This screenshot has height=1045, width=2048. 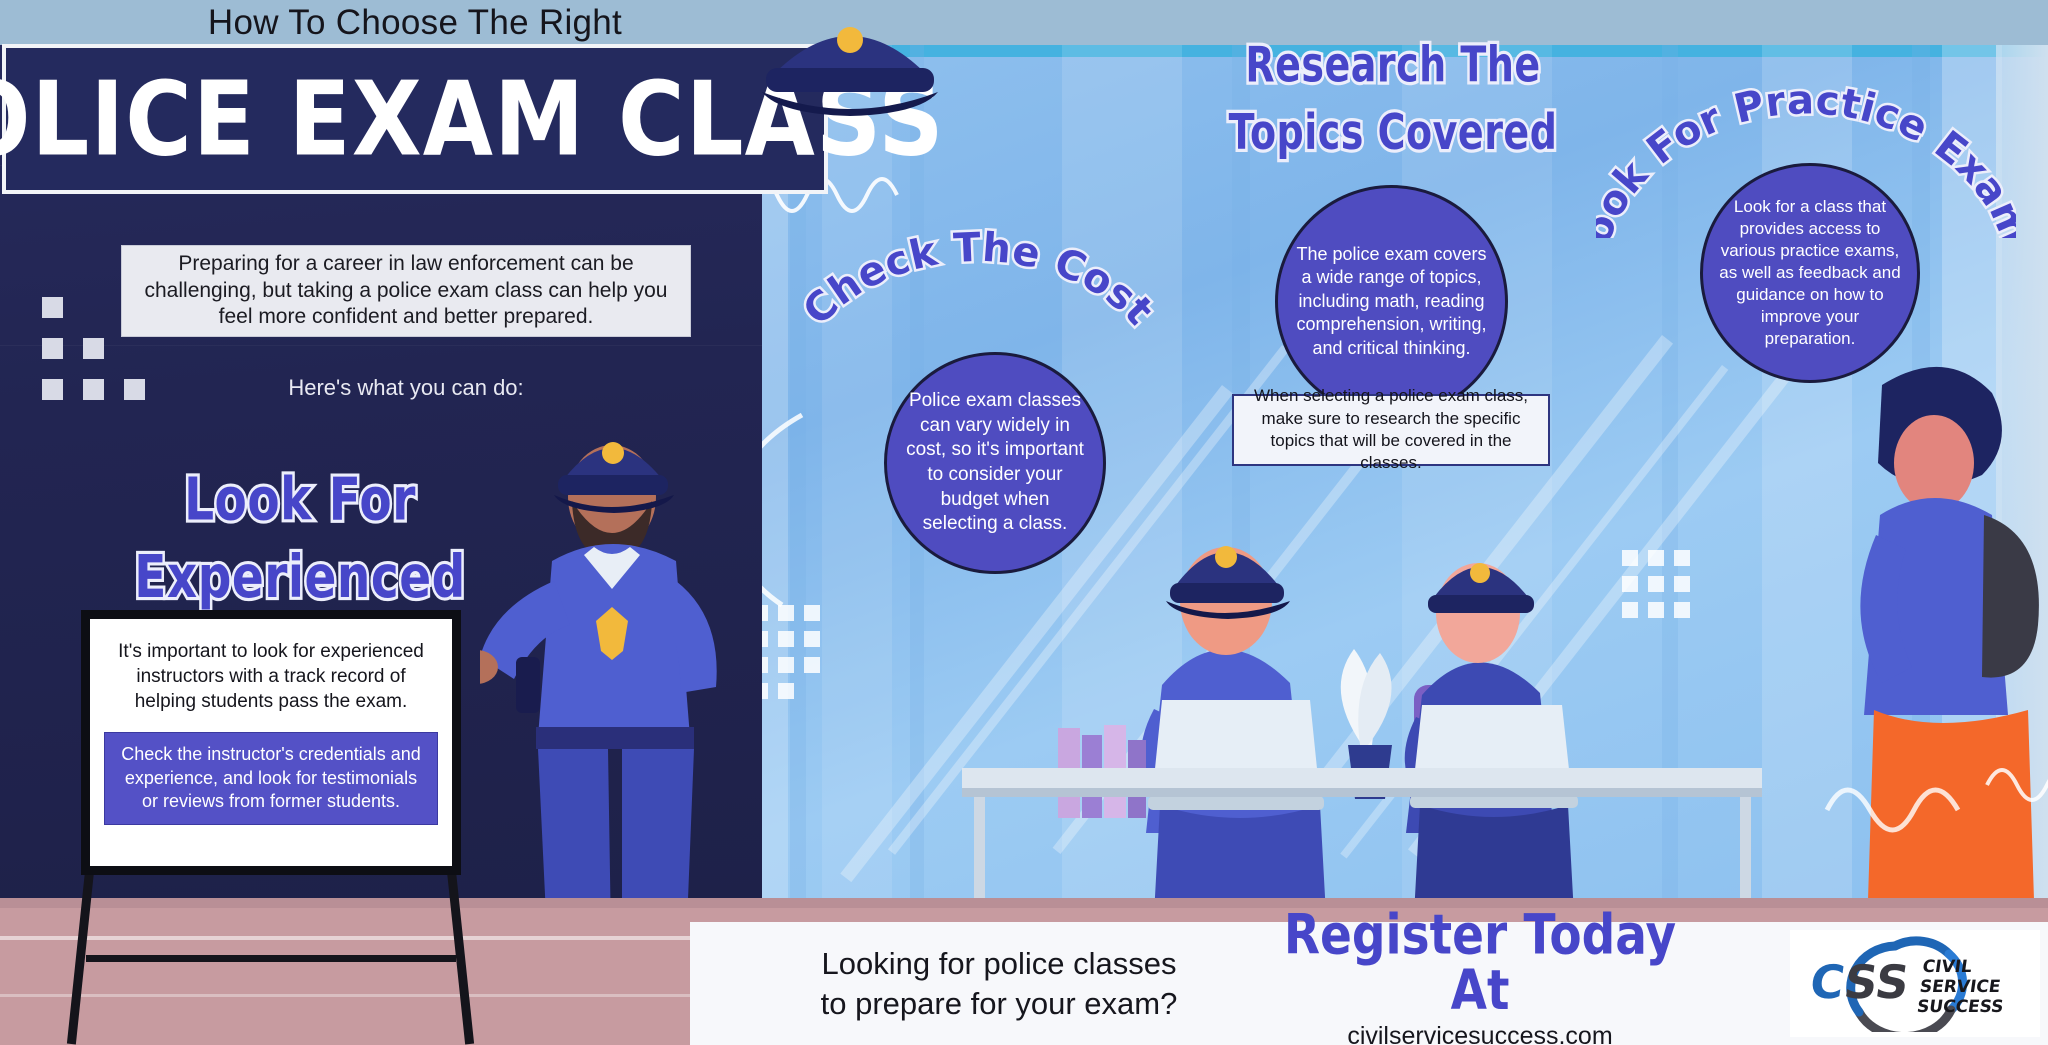 What do you see at coordinates (271, 958) in the screenshot?
I see `easel-crossbar` at bounding box center [271, 958].